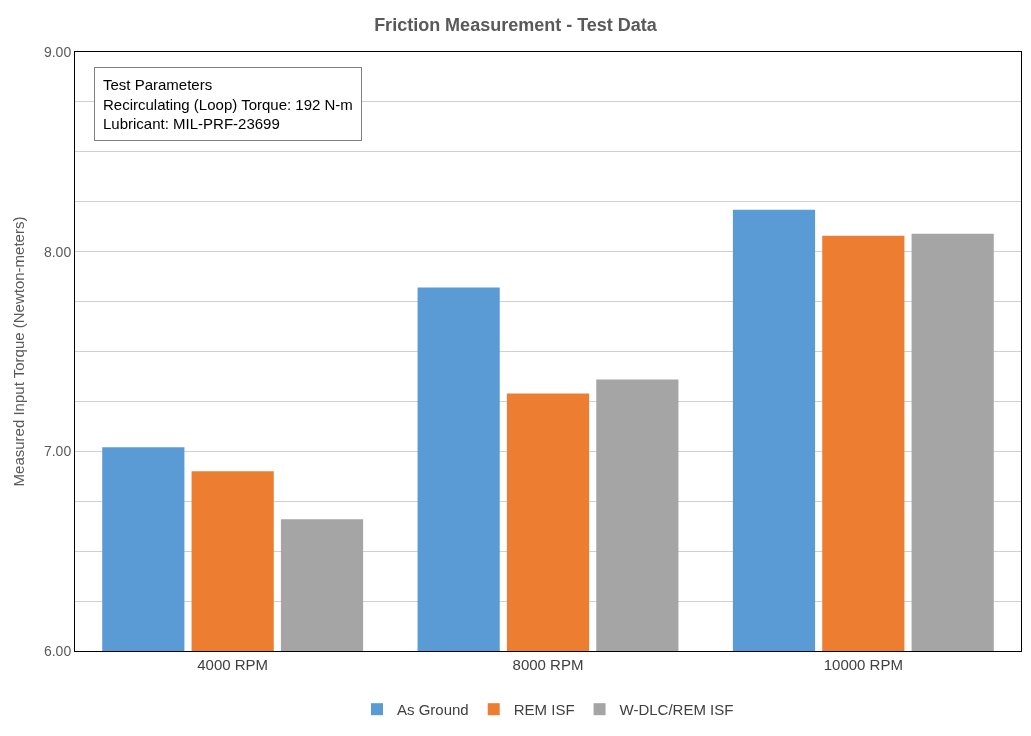 This screenshot has width=1031, height=736. What do you see at coordinates (433, 710) in the screenshot?
I see `legend-label: As Ground` at bounding box center [433, 710].